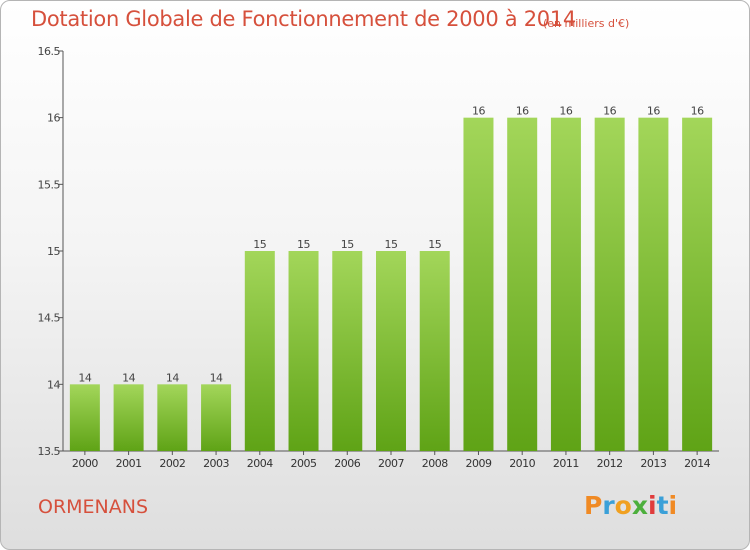 Image resolution: width=750 pixels, height=550 pixels. Describe the element at coordinates (522, 111) in the screenshot. I see `data-label-2010: 16` at that location.